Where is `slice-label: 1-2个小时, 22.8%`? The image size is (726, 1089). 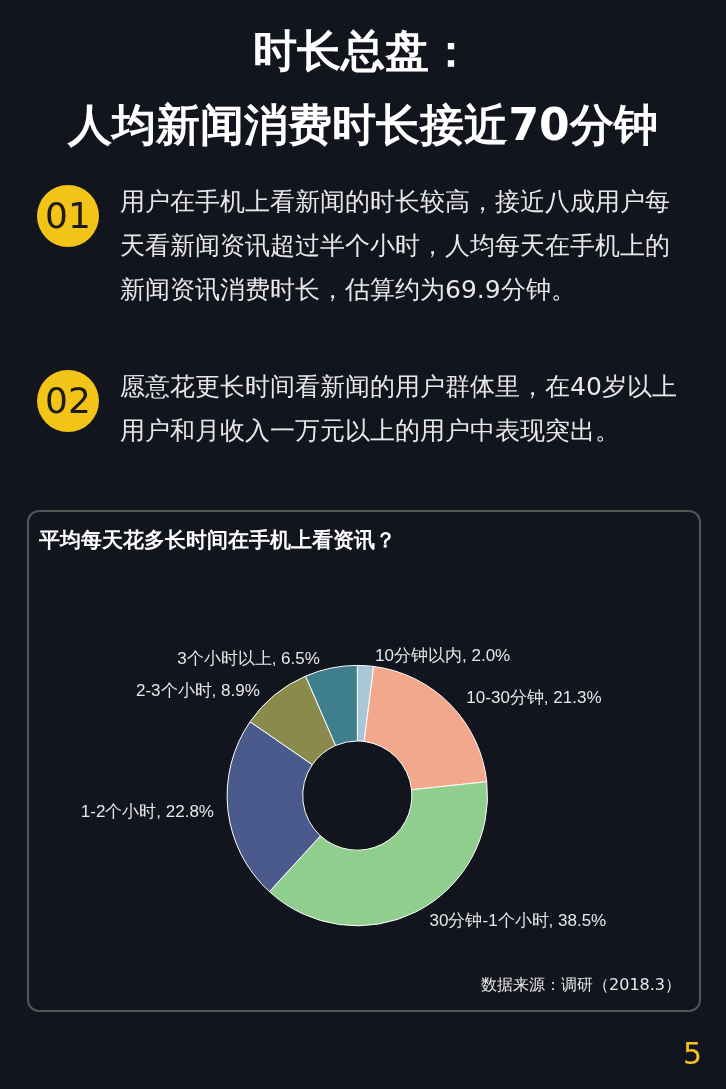 slice-label: 1-2个小时, 22.8% is located at coordinates (147, 811).